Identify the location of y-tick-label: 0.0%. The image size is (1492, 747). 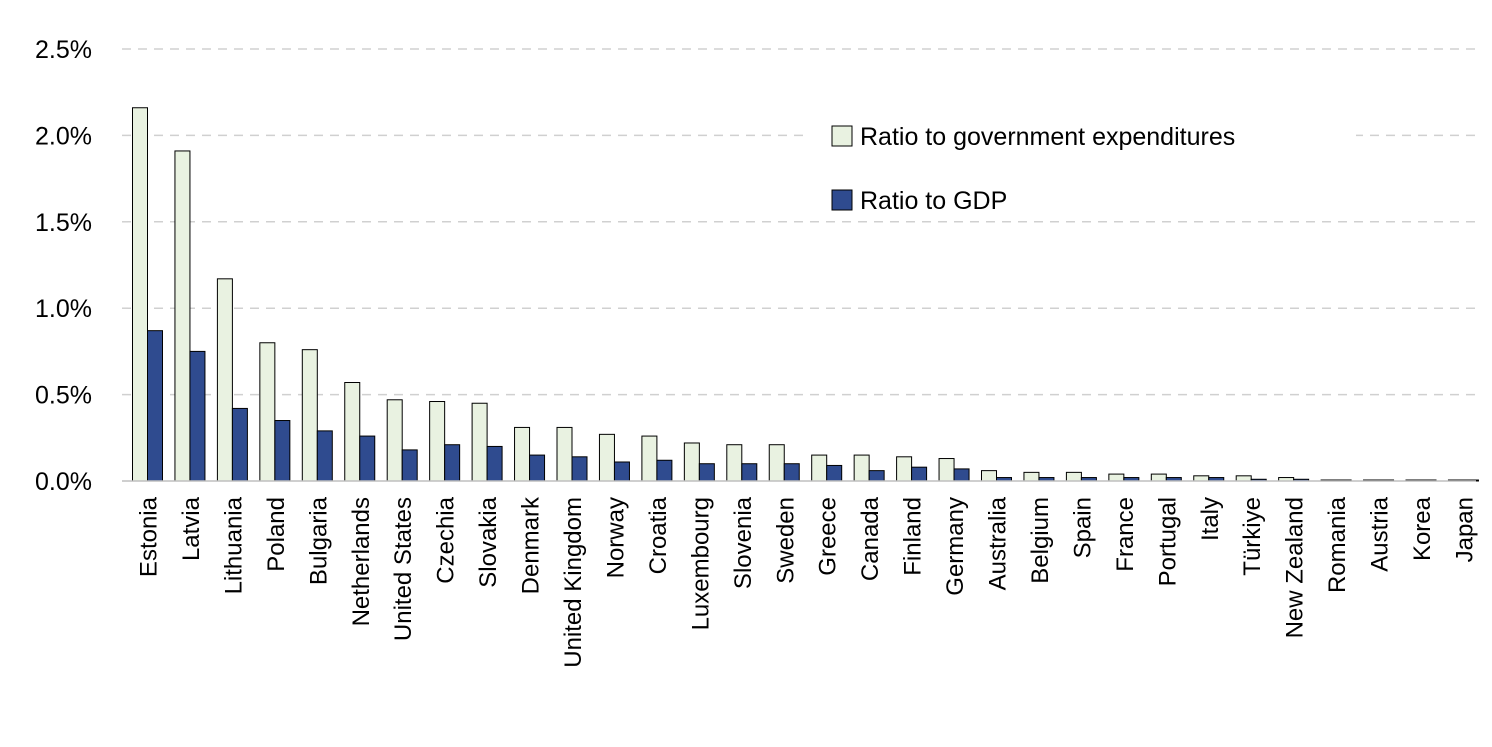
(63, 482).